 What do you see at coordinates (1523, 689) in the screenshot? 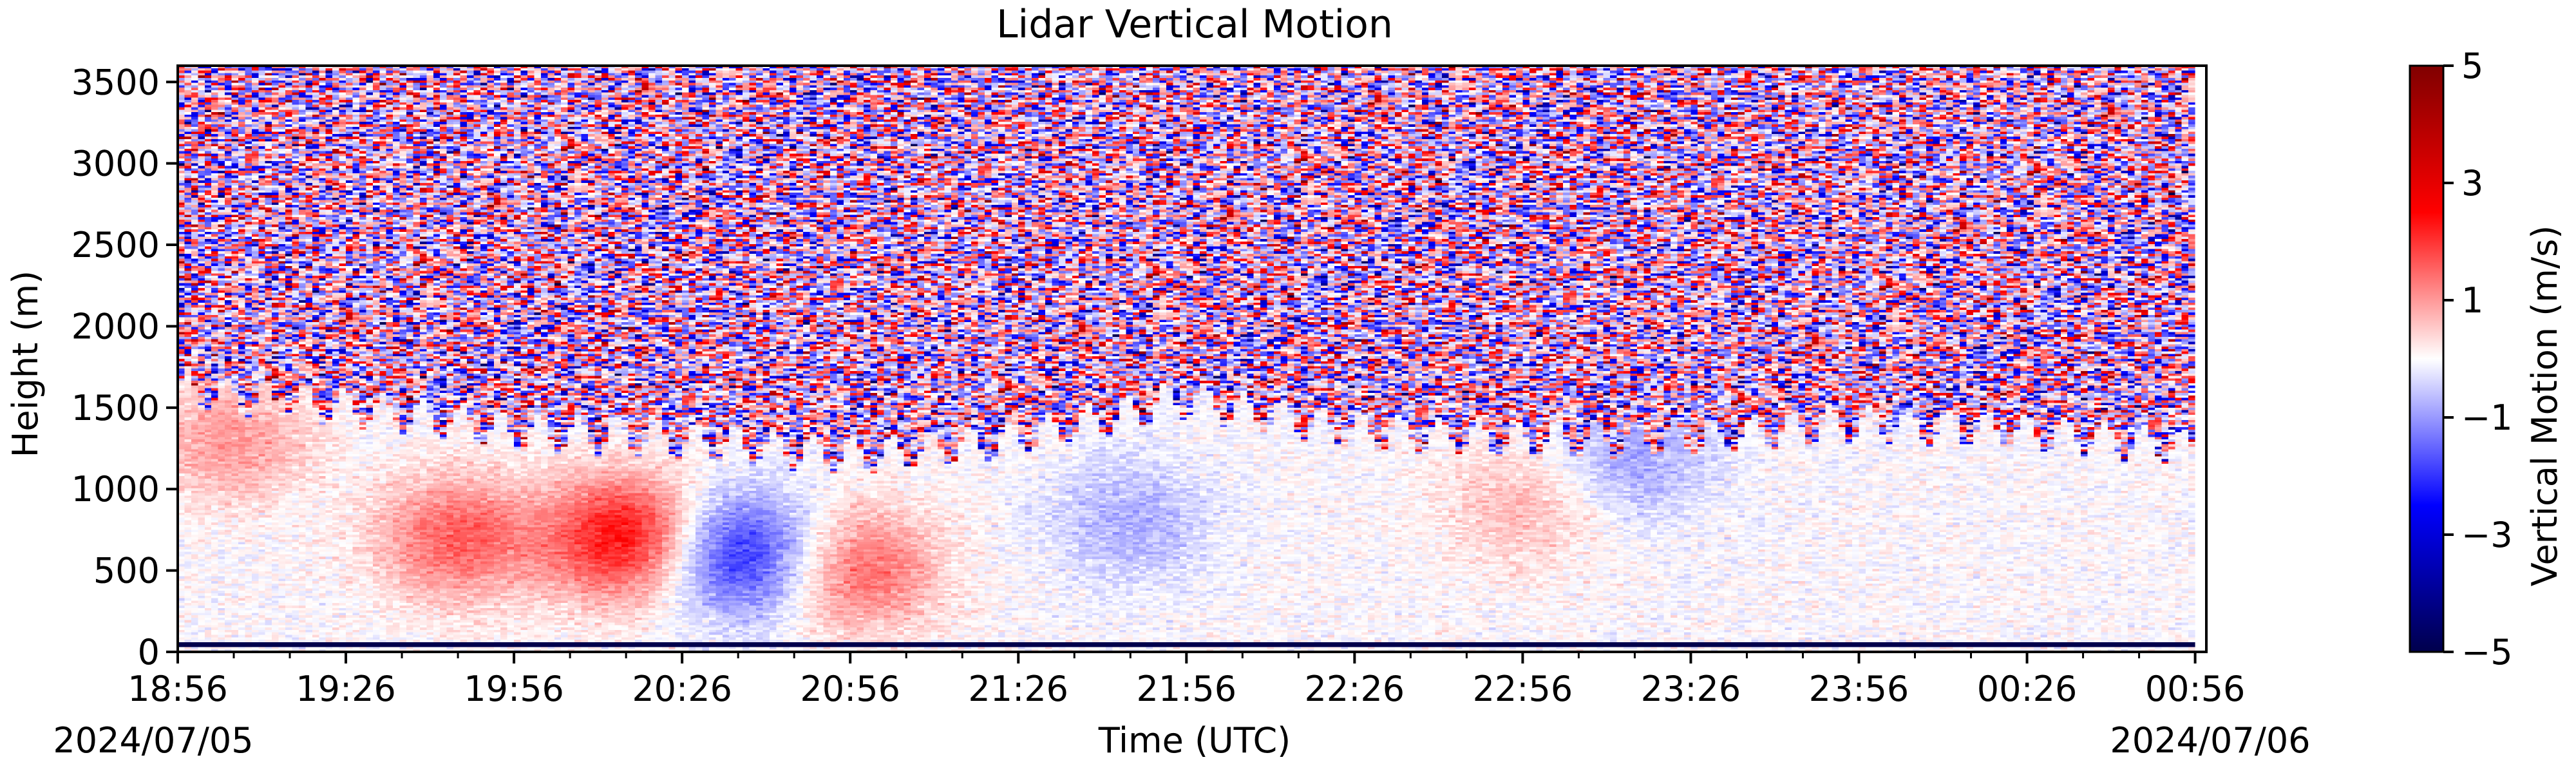
I see `x-tick-label: 22:56` at bounding box center [1523, 689].